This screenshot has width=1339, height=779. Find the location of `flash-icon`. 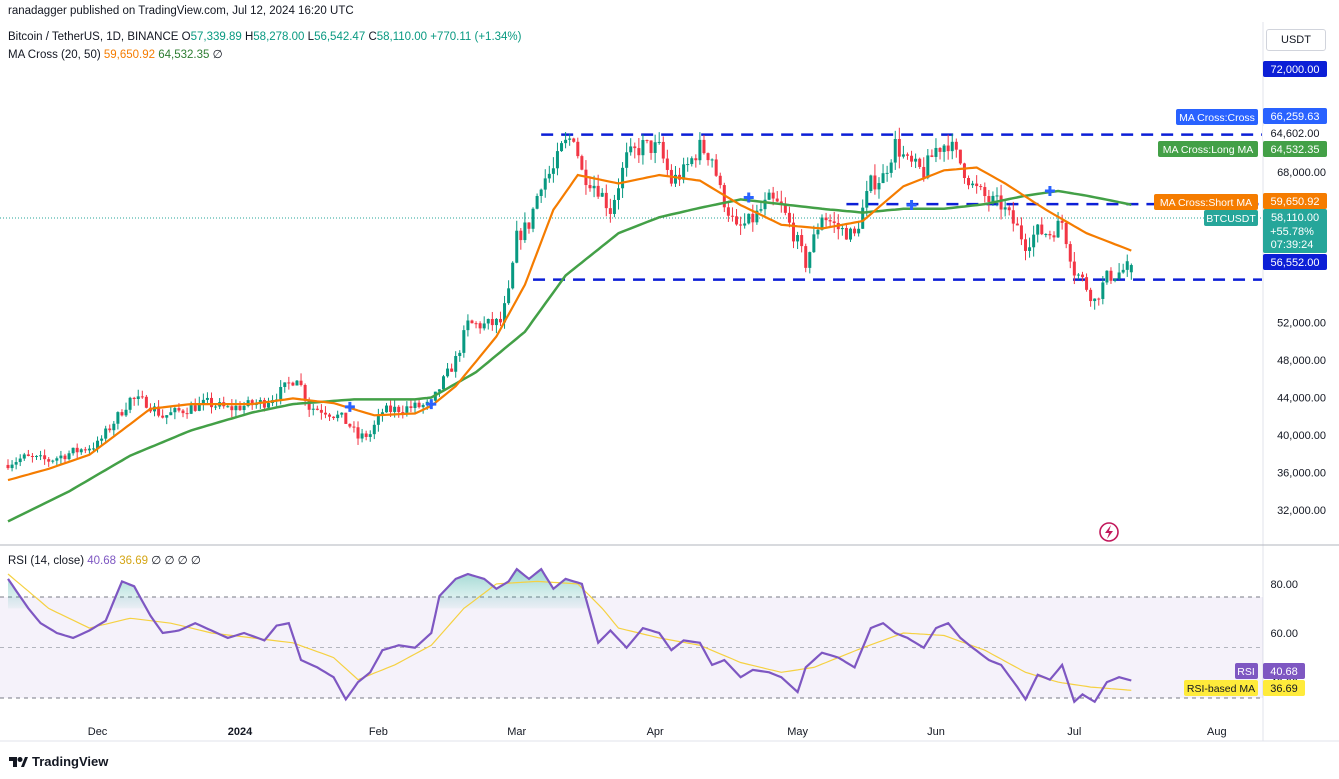

flash-icon is located at coordinates (1109, 532).